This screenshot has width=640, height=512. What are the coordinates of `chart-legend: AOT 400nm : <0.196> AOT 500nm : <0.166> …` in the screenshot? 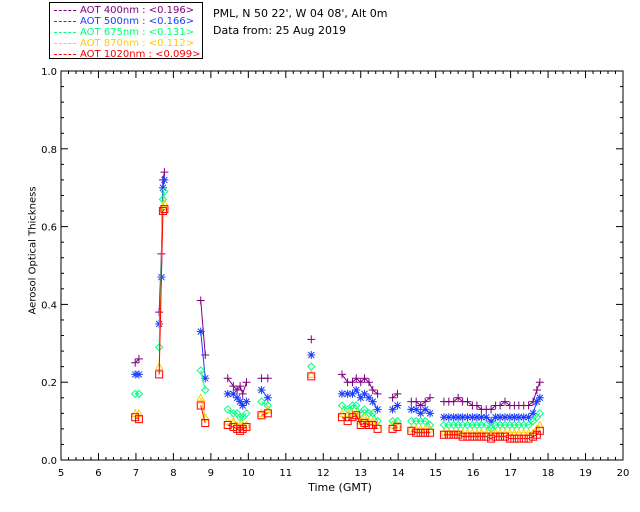 It's located at (126, 31).